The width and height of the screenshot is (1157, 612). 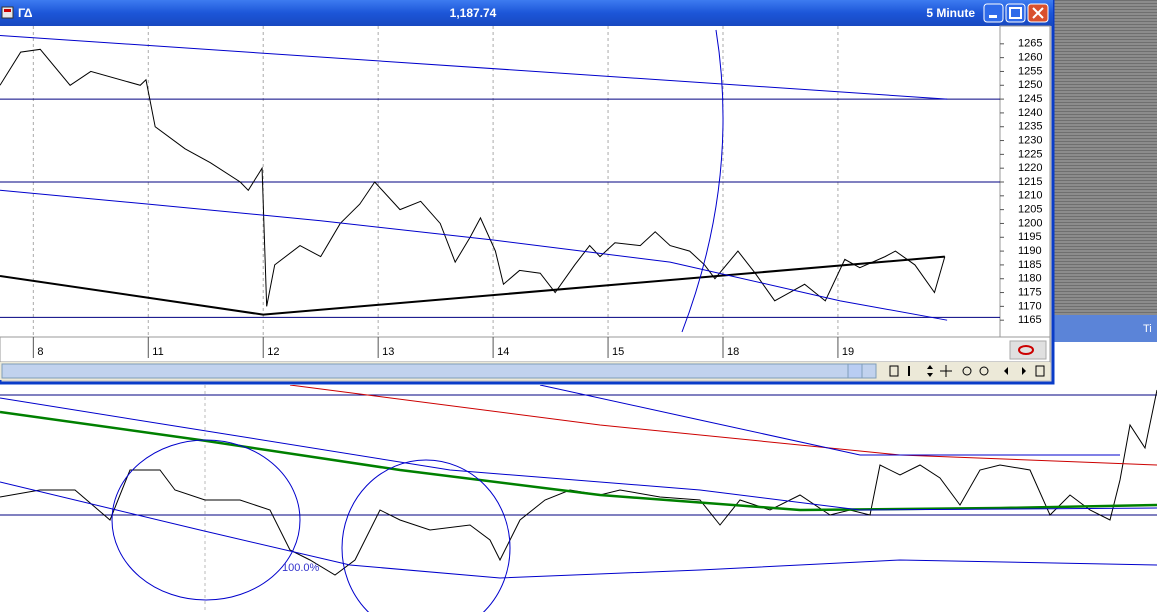 I want to click on axis-corner-icon, so click(x=1026, y=350).